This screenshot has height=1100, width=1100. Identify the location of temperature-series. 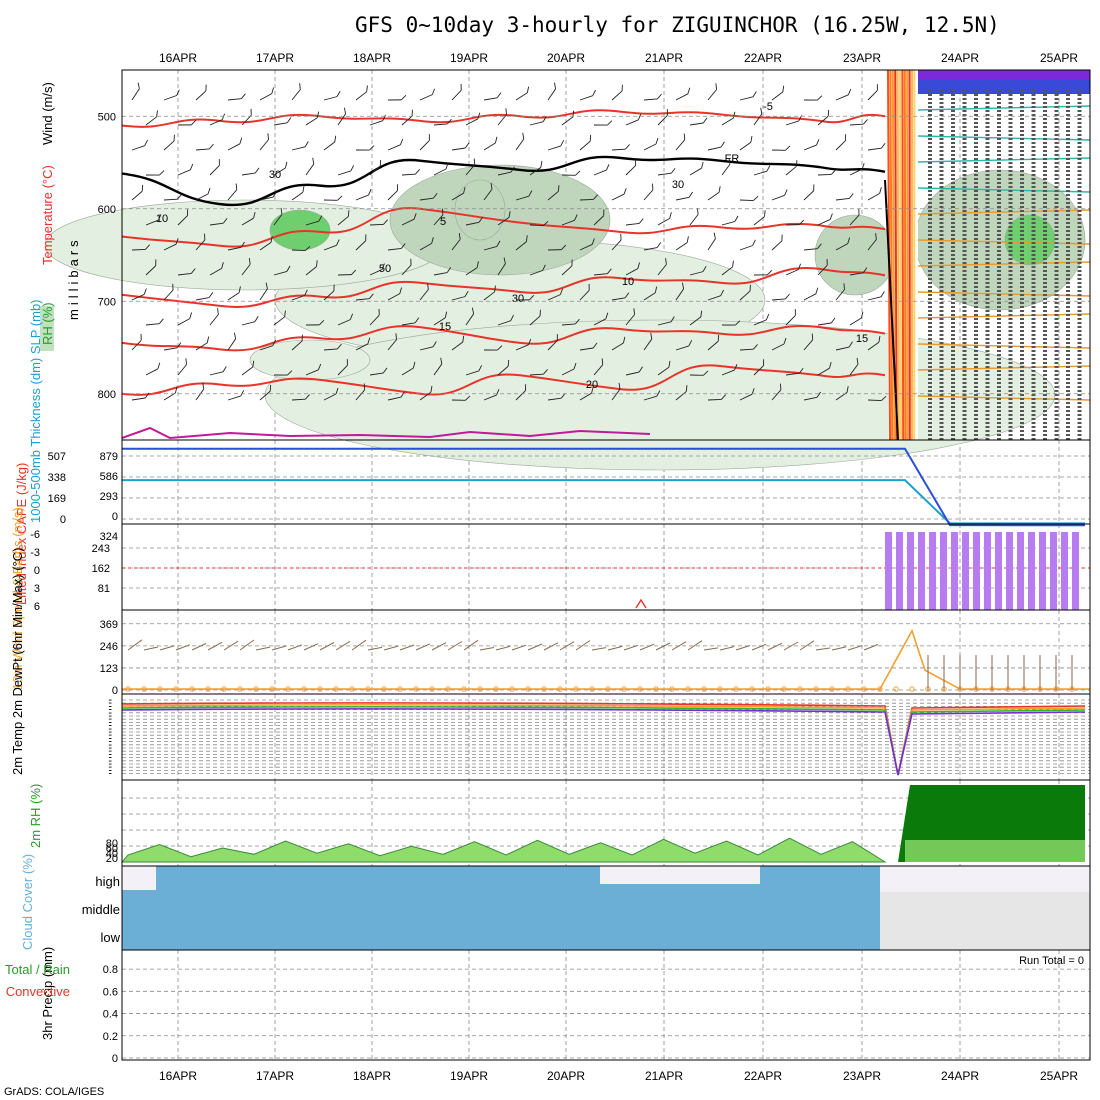
(603, 741).